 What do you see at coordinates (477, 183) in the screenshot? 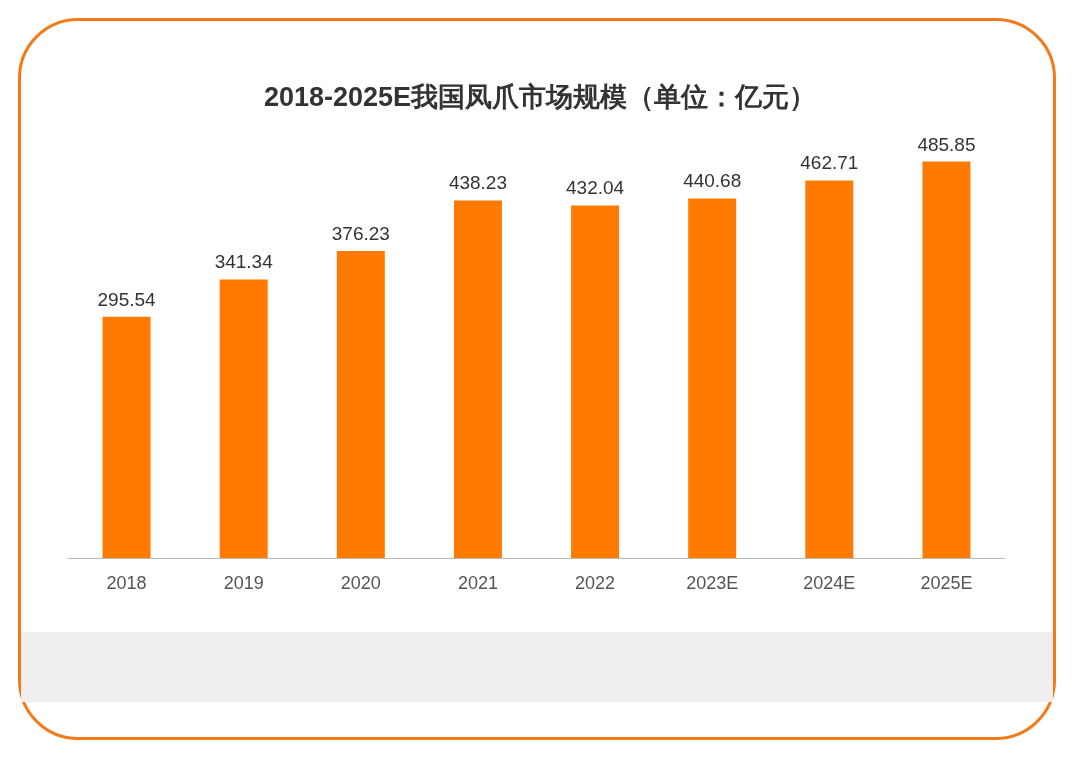
I see `data-label: 438.23` at bounding box center [477, 183].